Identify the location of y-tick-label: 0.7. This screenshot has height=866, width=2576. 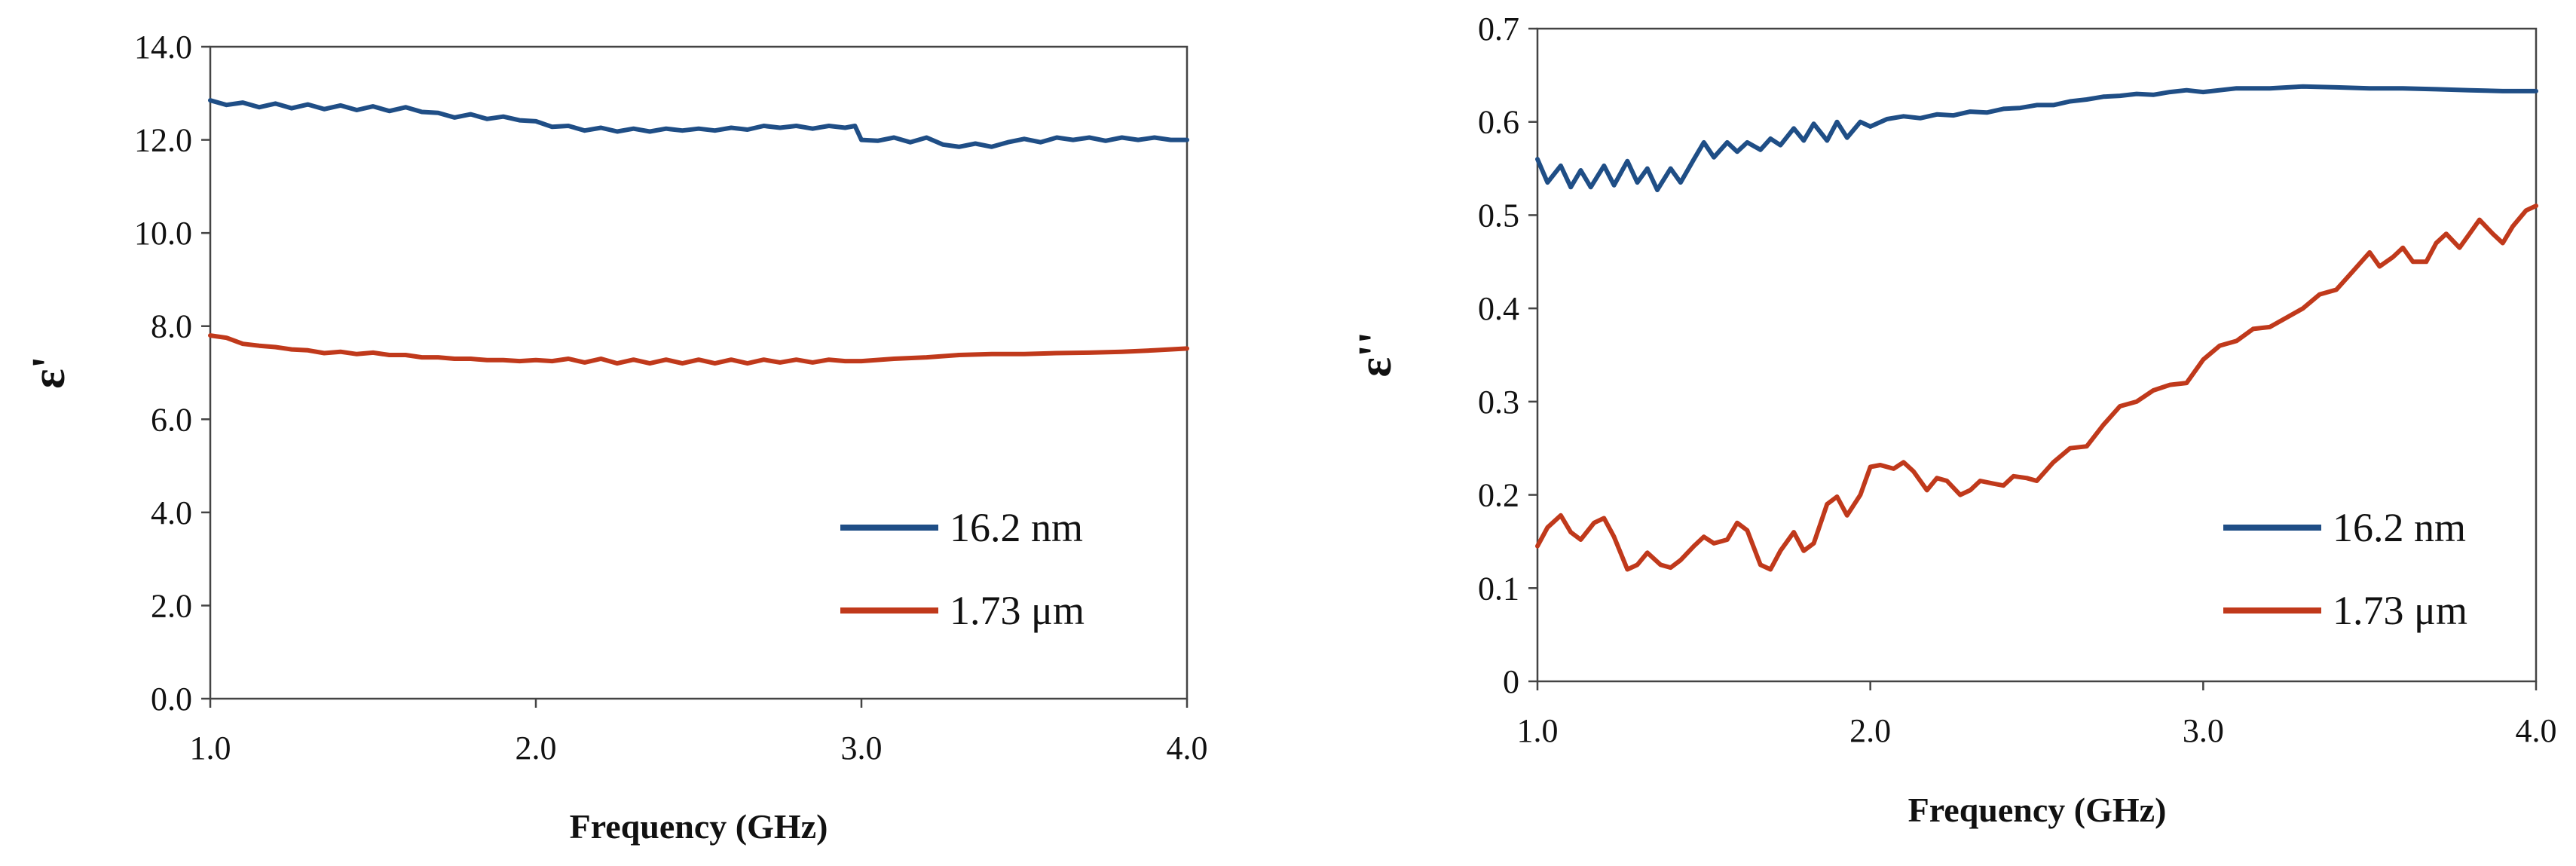
(1499, 29).